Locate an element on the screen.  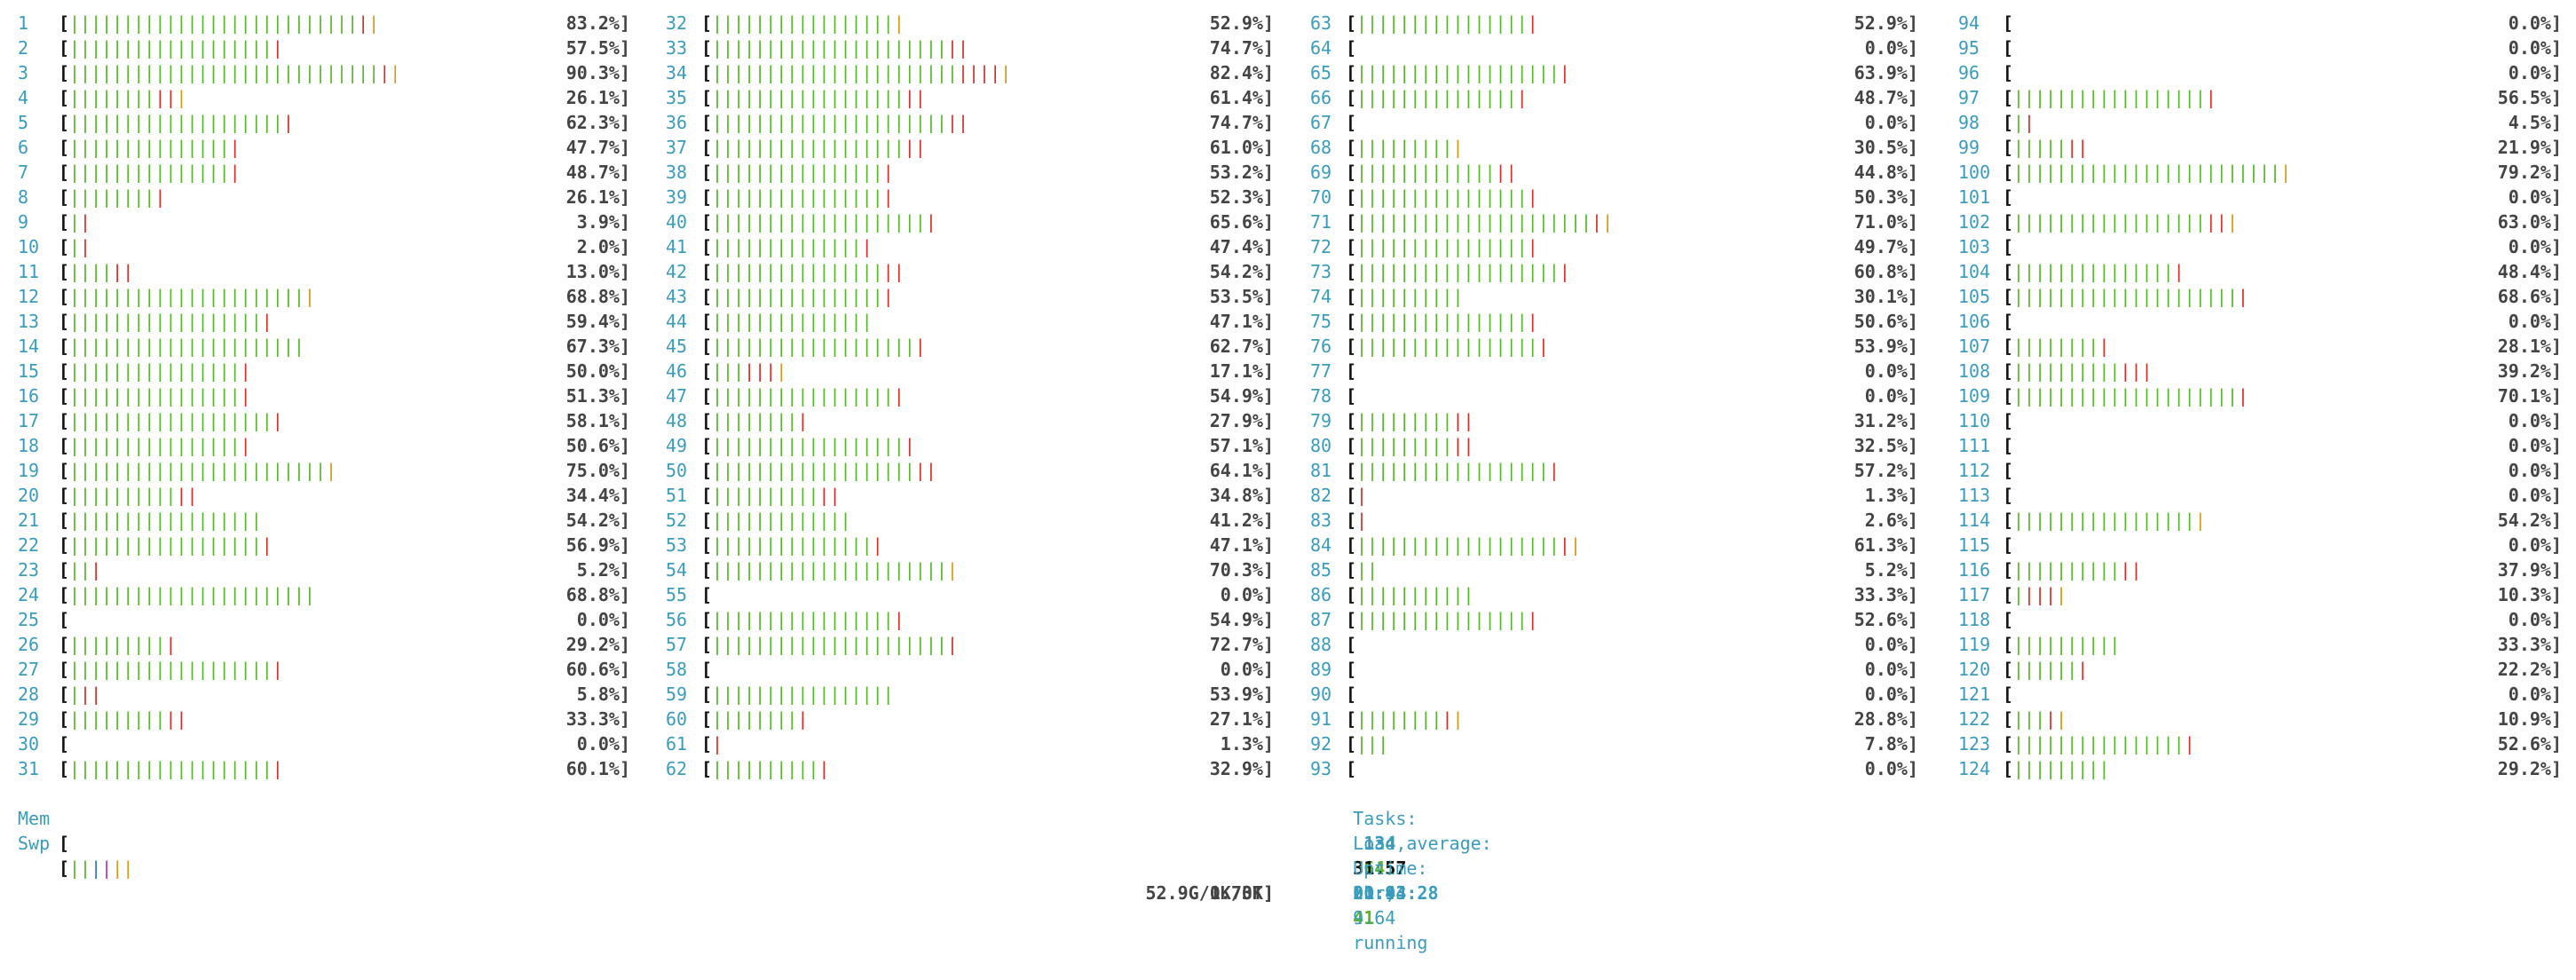
cpu-usage-percent: 72.7%] is located at coordinates (1241, 644).